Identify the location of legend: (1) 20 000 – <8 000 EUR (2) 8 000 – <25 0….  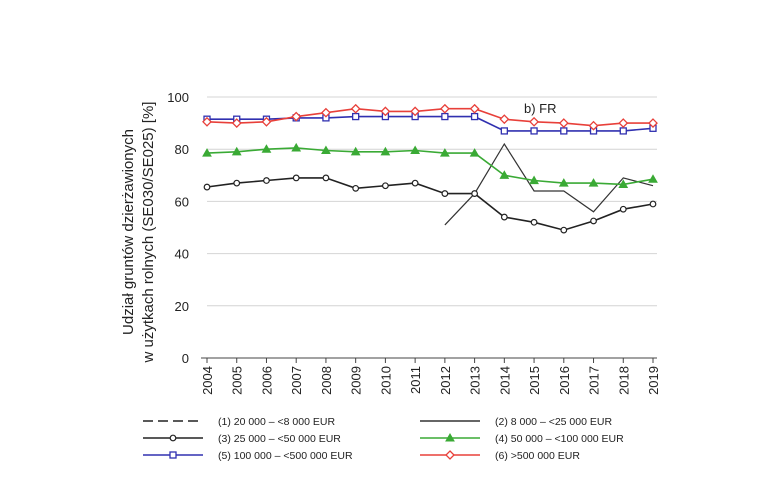
(383, 439).